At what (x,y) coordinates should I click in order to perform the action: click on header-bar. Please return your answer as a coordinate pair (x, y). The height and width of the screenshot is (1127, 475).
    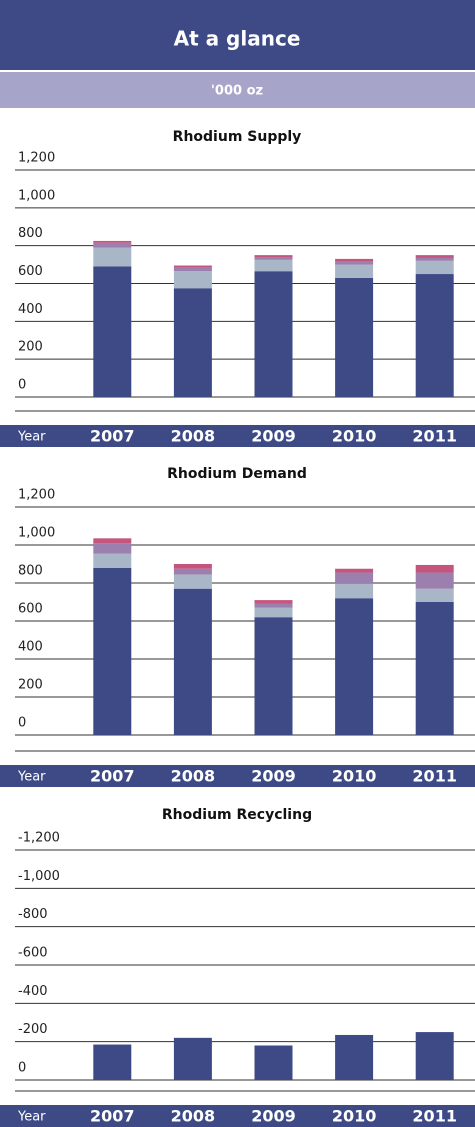
    Looking at the image, I should click on (237, 35).